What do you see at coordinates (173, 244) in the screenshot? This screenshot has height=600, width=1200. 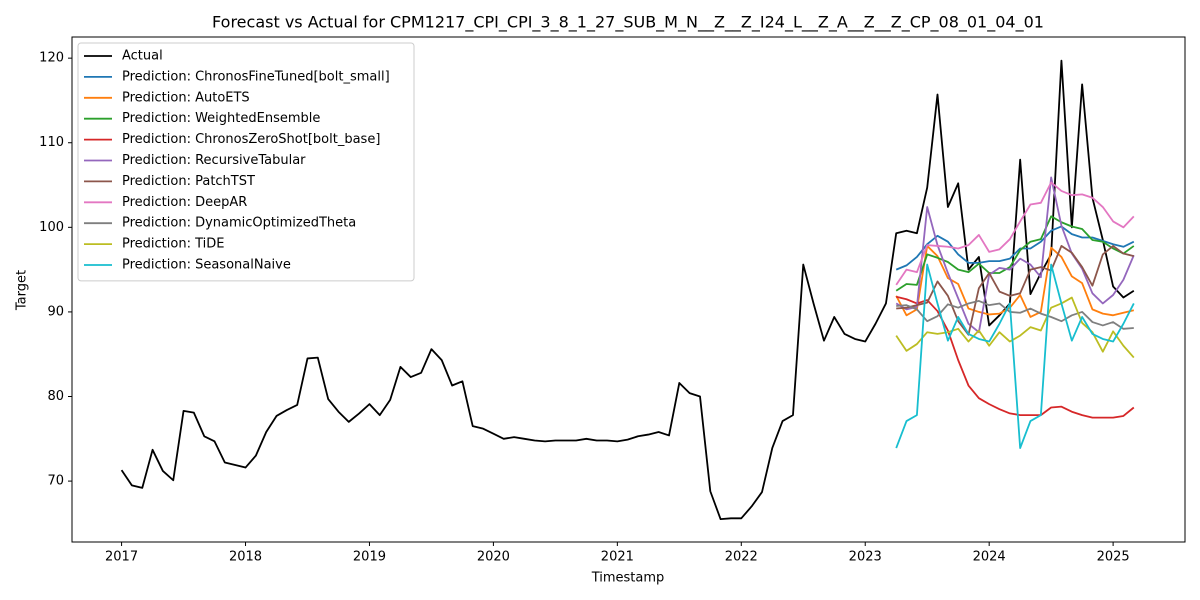 I see `legend-label: Prediction: TiDE` at bounding box center [173, 244].